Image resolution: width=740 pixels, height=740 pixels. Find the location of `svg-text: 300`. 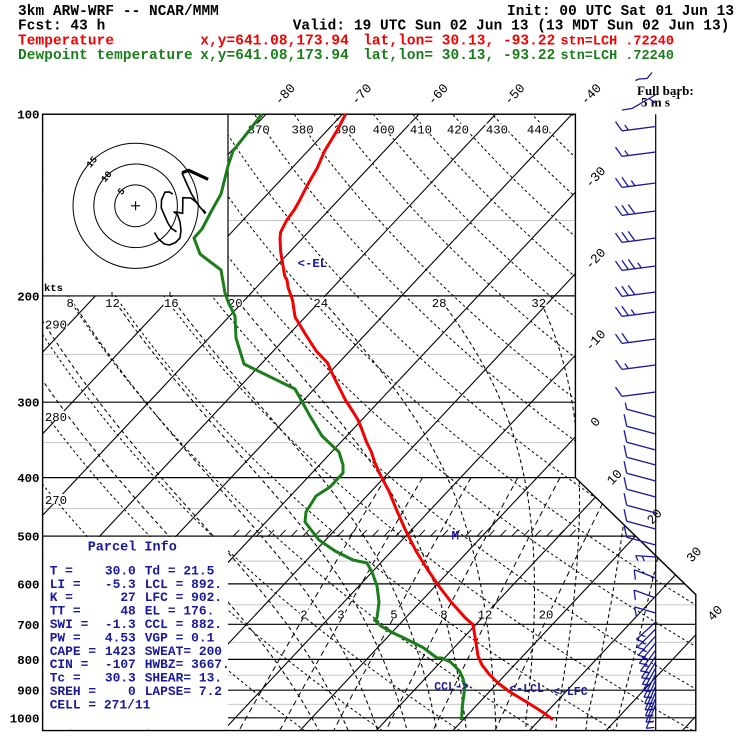

svg-text: 300 is located at coordinates (28, 404).